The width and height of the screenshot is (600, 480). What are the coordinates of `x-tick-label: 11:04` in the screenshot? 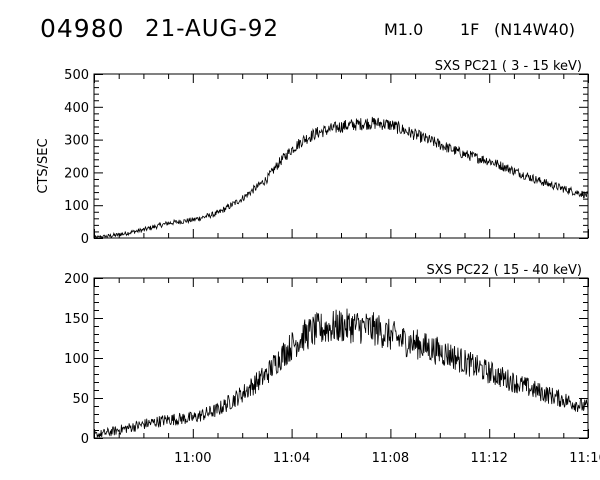 It's located at (291, 458).